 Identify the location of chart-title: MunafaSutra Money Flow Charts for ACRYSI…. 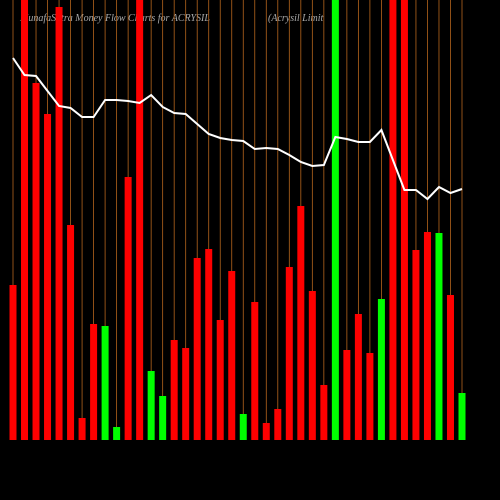
(114, 18).